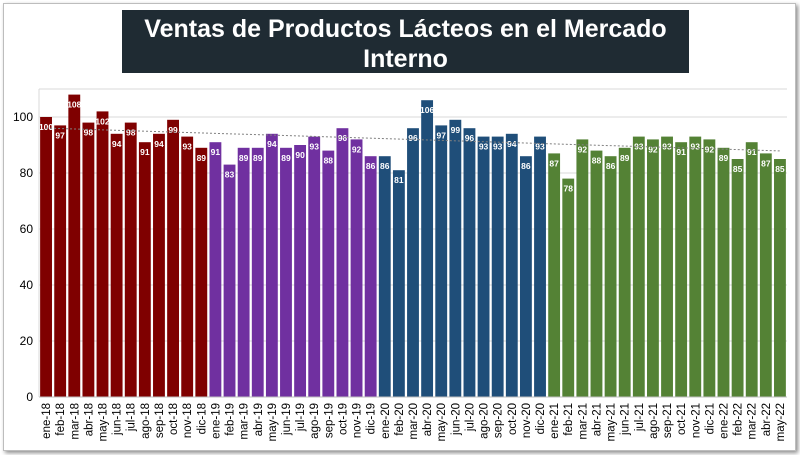 This screenshot has height=455, width=800. What do you see at coordinates (300, 155) in the screenshot?
I see `data-label: 90` at bounding box center [300, 155].